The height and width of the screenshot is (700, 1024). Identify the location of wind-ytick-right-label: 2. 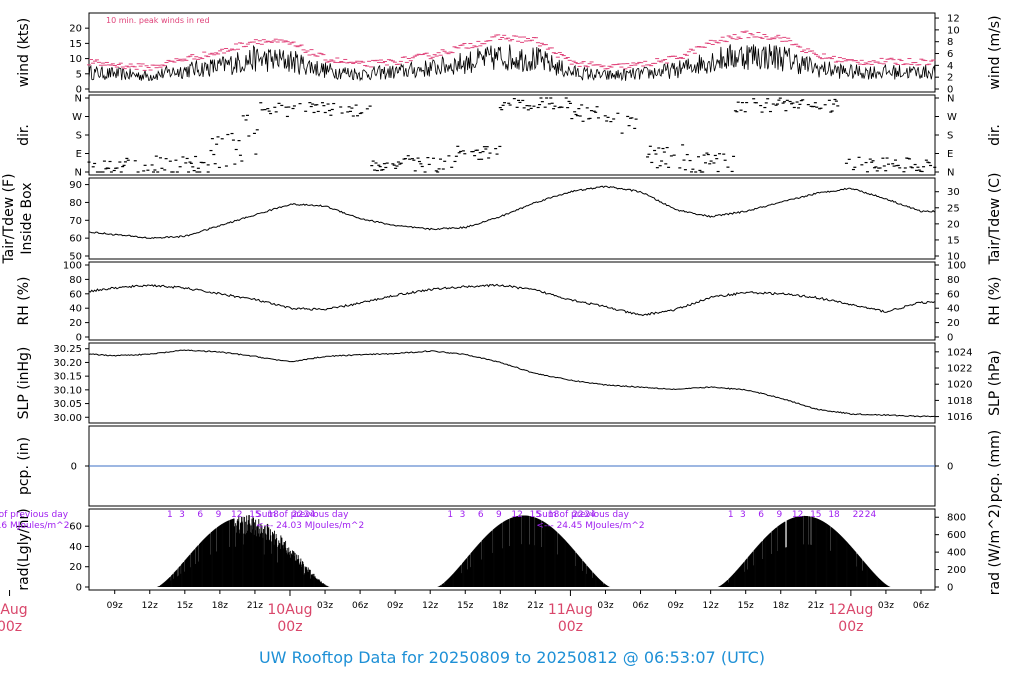
(950, 78).